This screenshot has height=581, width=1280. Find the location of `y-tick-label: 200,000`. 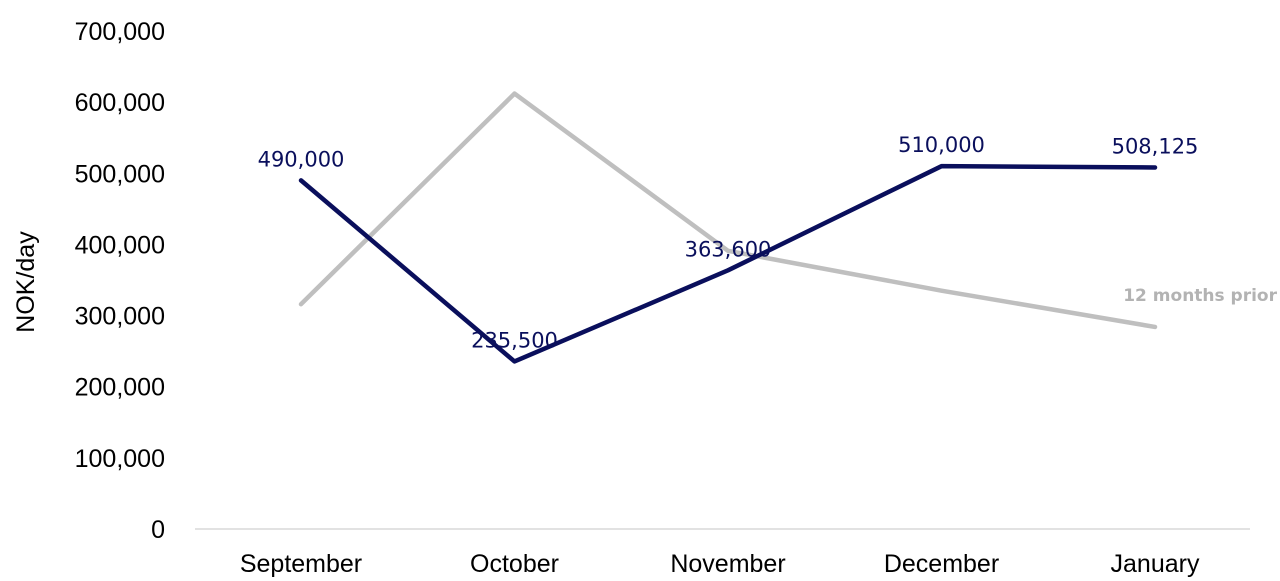

y-tick-label: 200,000 is located at coordinates (120, 388).